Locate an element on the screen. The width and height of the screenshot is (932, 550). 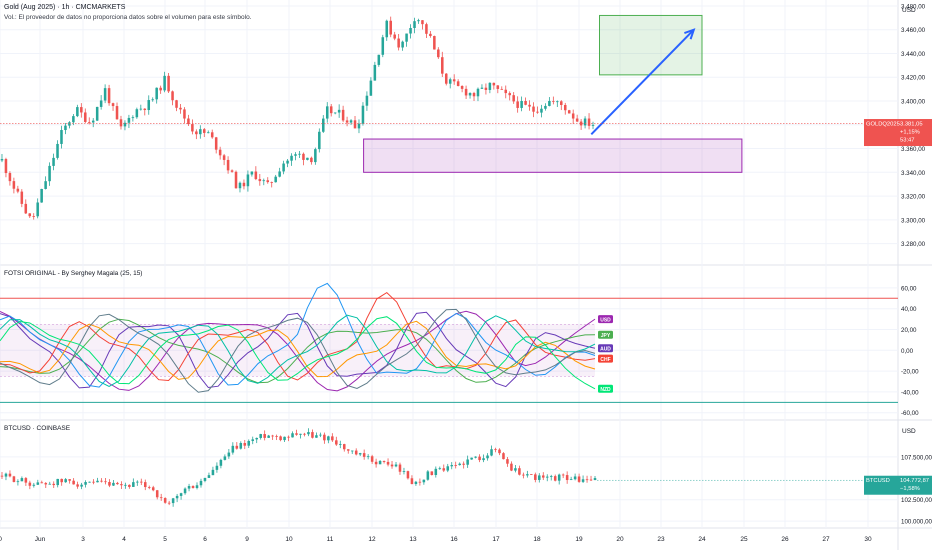
fotsi-series-label: NZD is located at coordinates (605, 390).